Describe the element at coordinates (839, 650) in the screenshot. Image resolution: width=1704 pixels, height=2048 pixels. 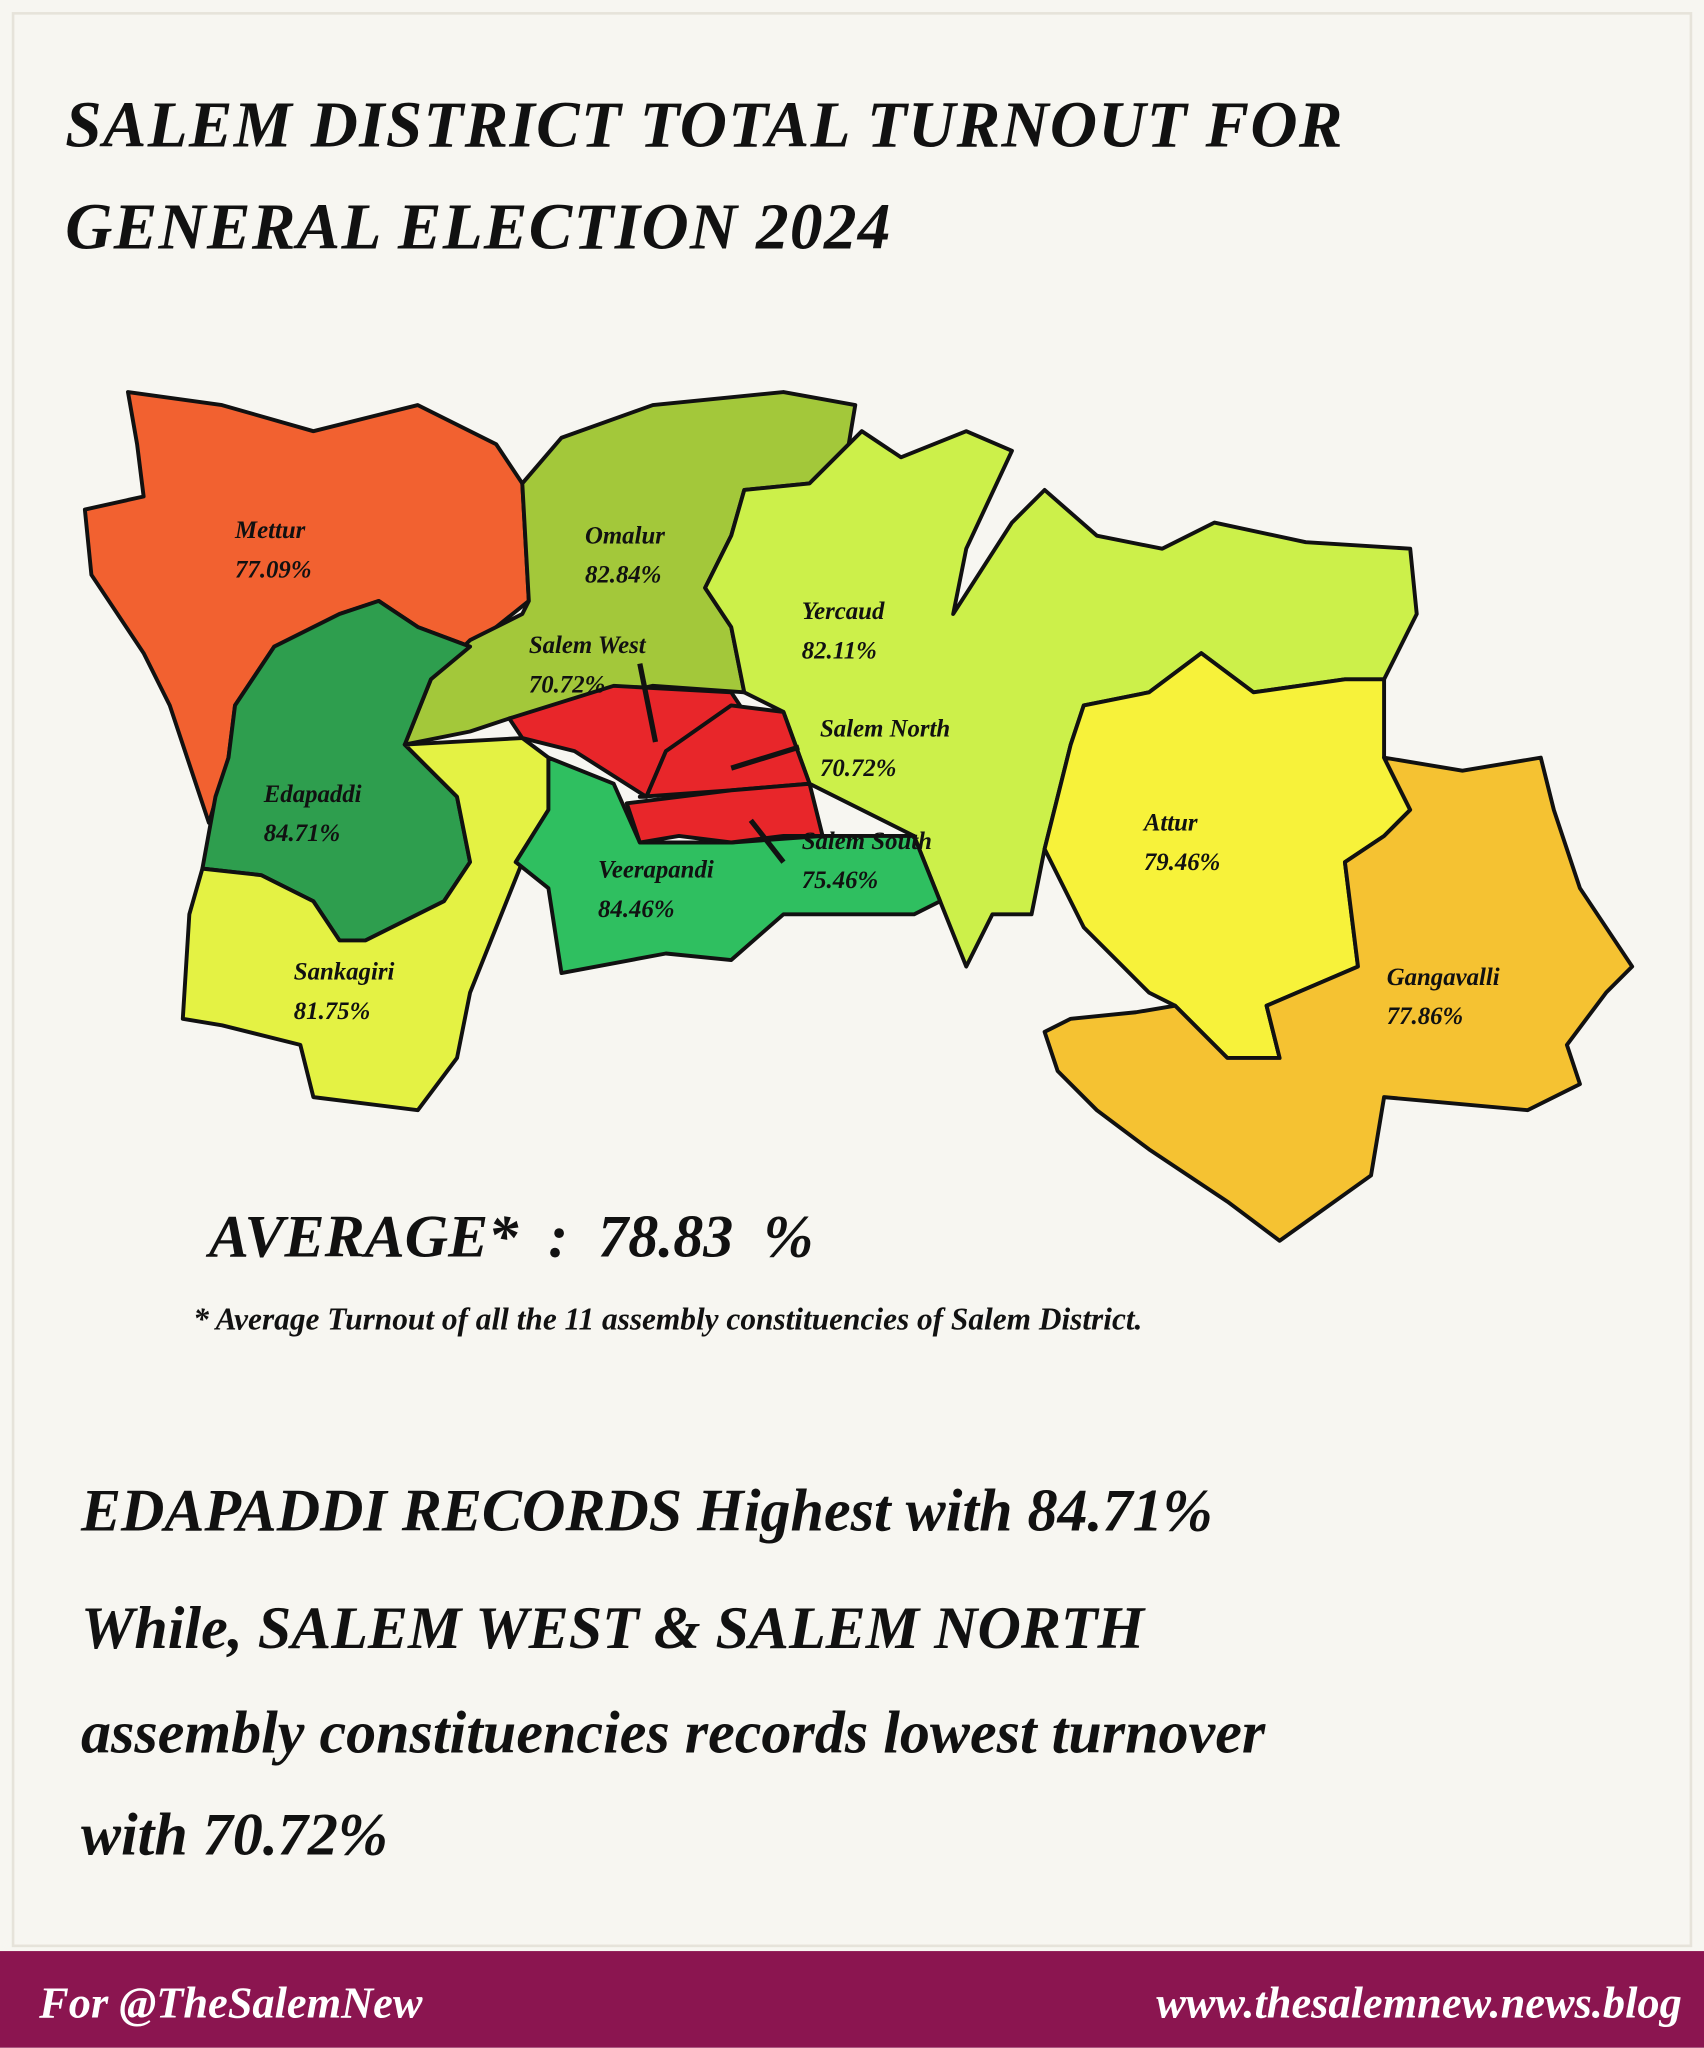
I see `region-turnout: 82.11%` at that location.